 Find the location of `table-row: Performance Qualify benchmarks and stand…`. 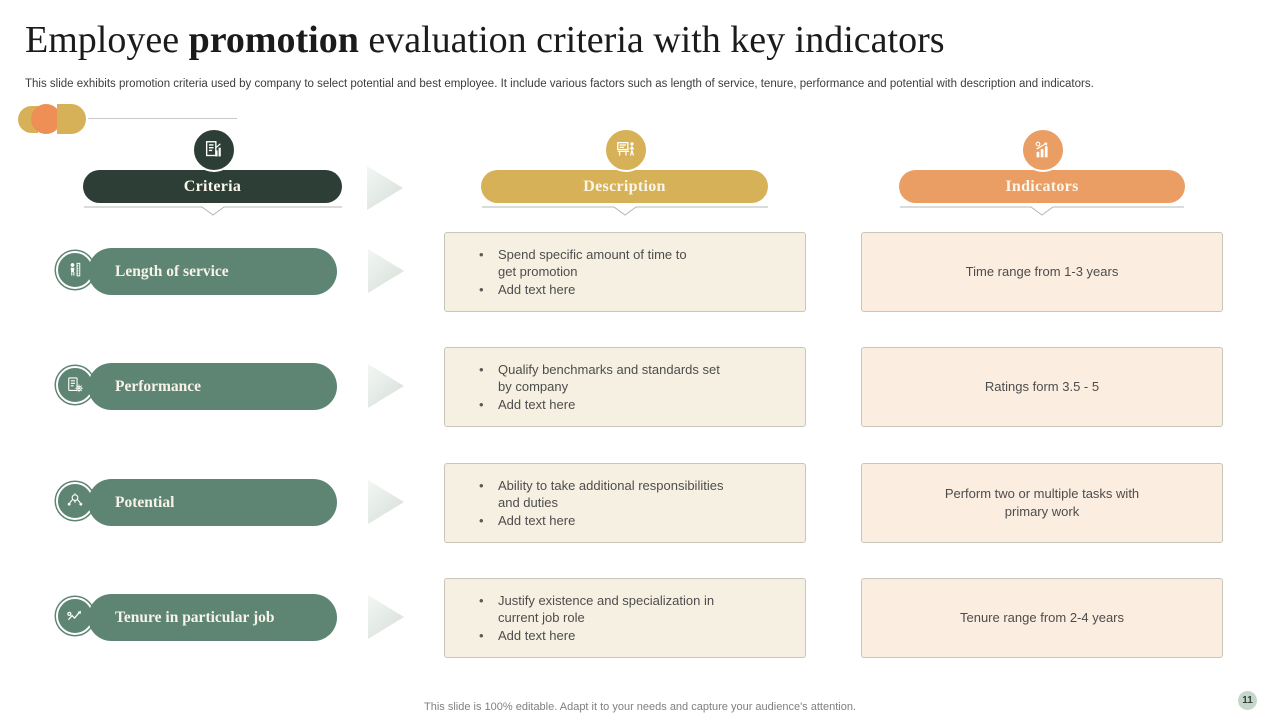

table-row: Performance Qualify benchmarks and stand… is located at coordinates (640, 387).